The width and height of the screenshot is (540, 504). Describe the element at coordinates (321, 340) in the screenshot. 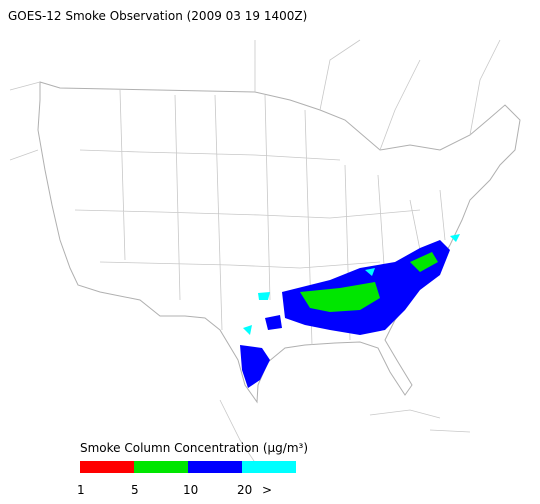

I see `smoke-blue-small` at that location.